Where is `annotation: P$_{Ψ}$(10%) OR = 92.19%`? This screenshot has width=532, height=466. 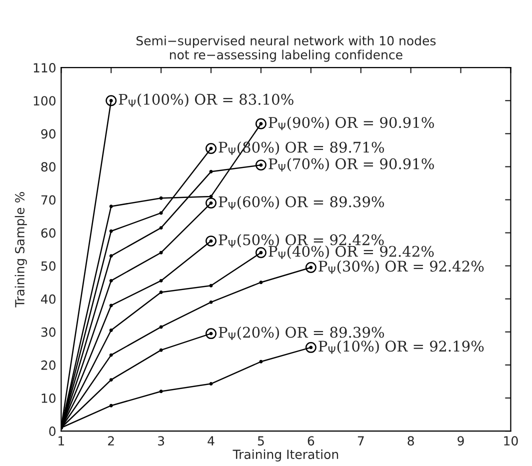
annotation: P$_{Ψ}$(10%) OR = 92.19% is located at coordinates (401, 347).